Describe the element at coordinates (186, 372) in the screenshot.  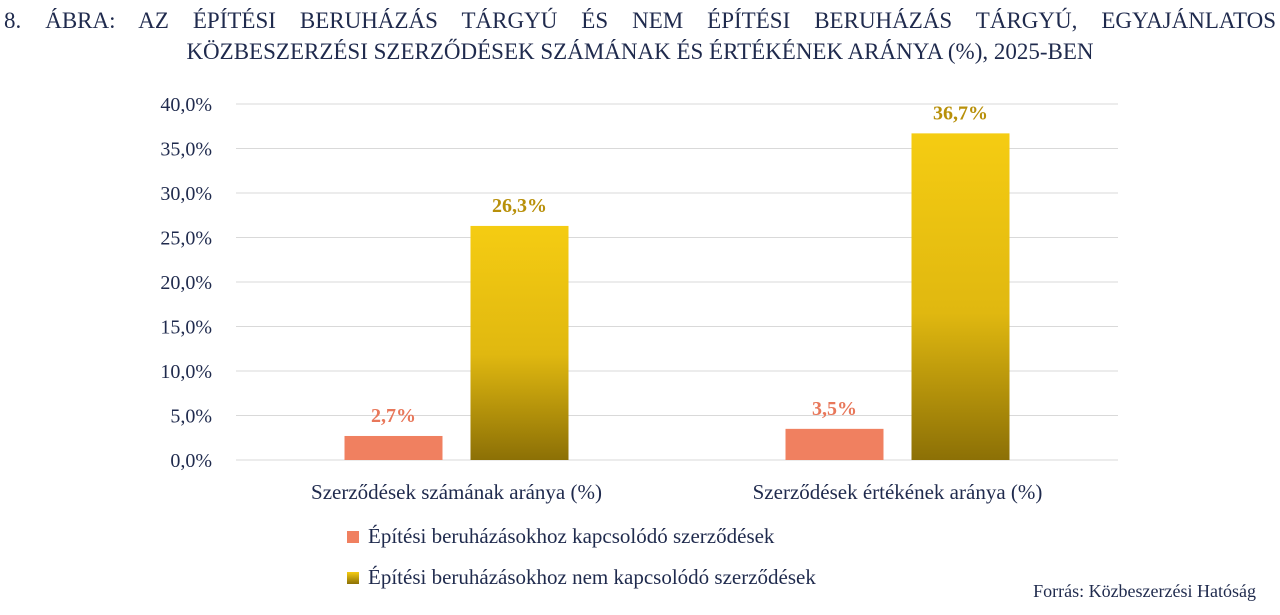
I see `y-tick-label: 10,0%` at that location.